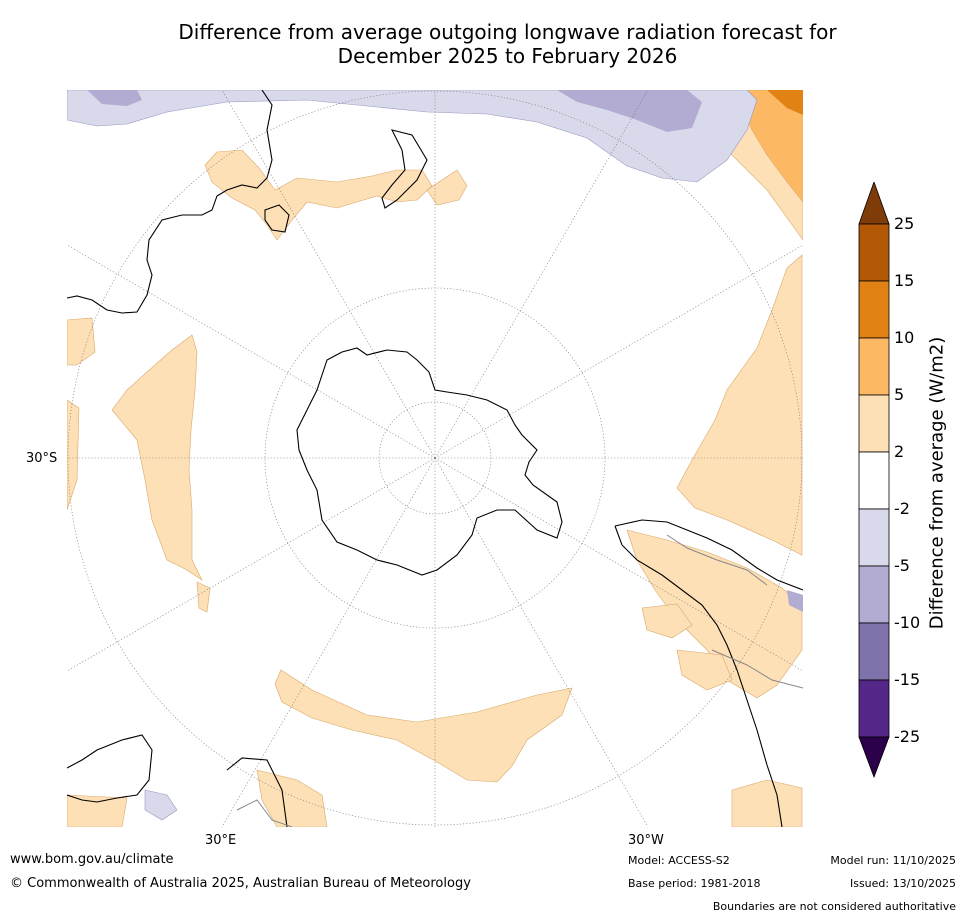 This screenshot has height=919, width=965. I want to click on madagascar-coast, so click(257, 792).